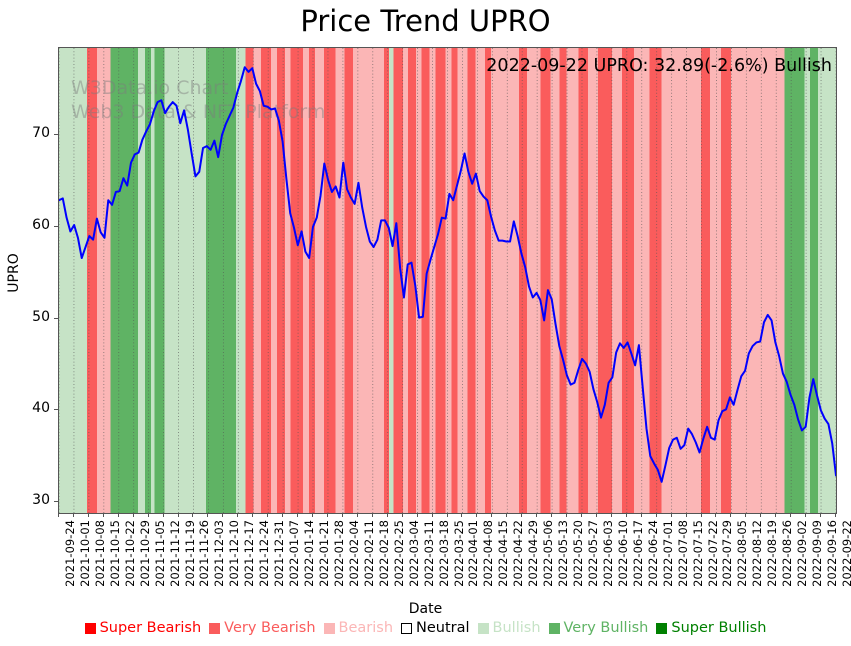  I want to click on legend-item: Bearish, so click(358, 628).